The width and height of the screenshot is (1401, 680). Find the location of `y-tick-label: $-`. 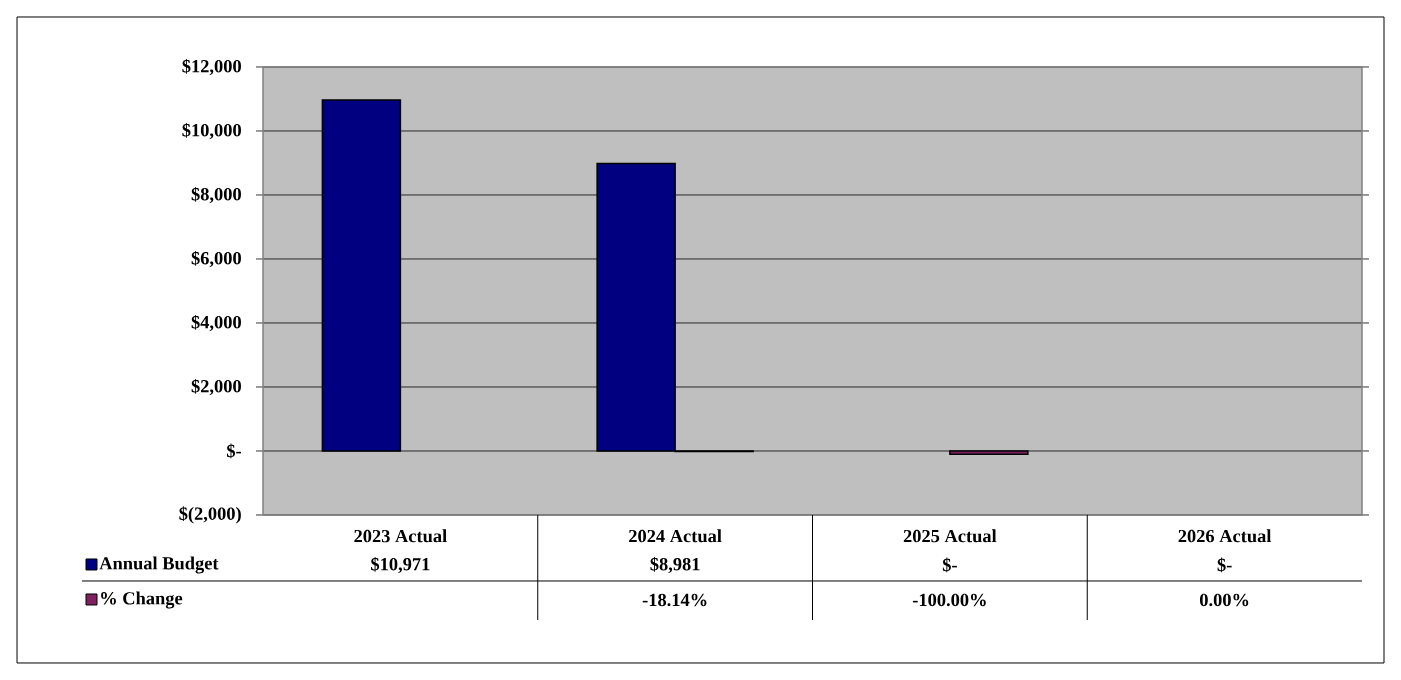

y-tick-label: $- is located at coordinates (234, 451).